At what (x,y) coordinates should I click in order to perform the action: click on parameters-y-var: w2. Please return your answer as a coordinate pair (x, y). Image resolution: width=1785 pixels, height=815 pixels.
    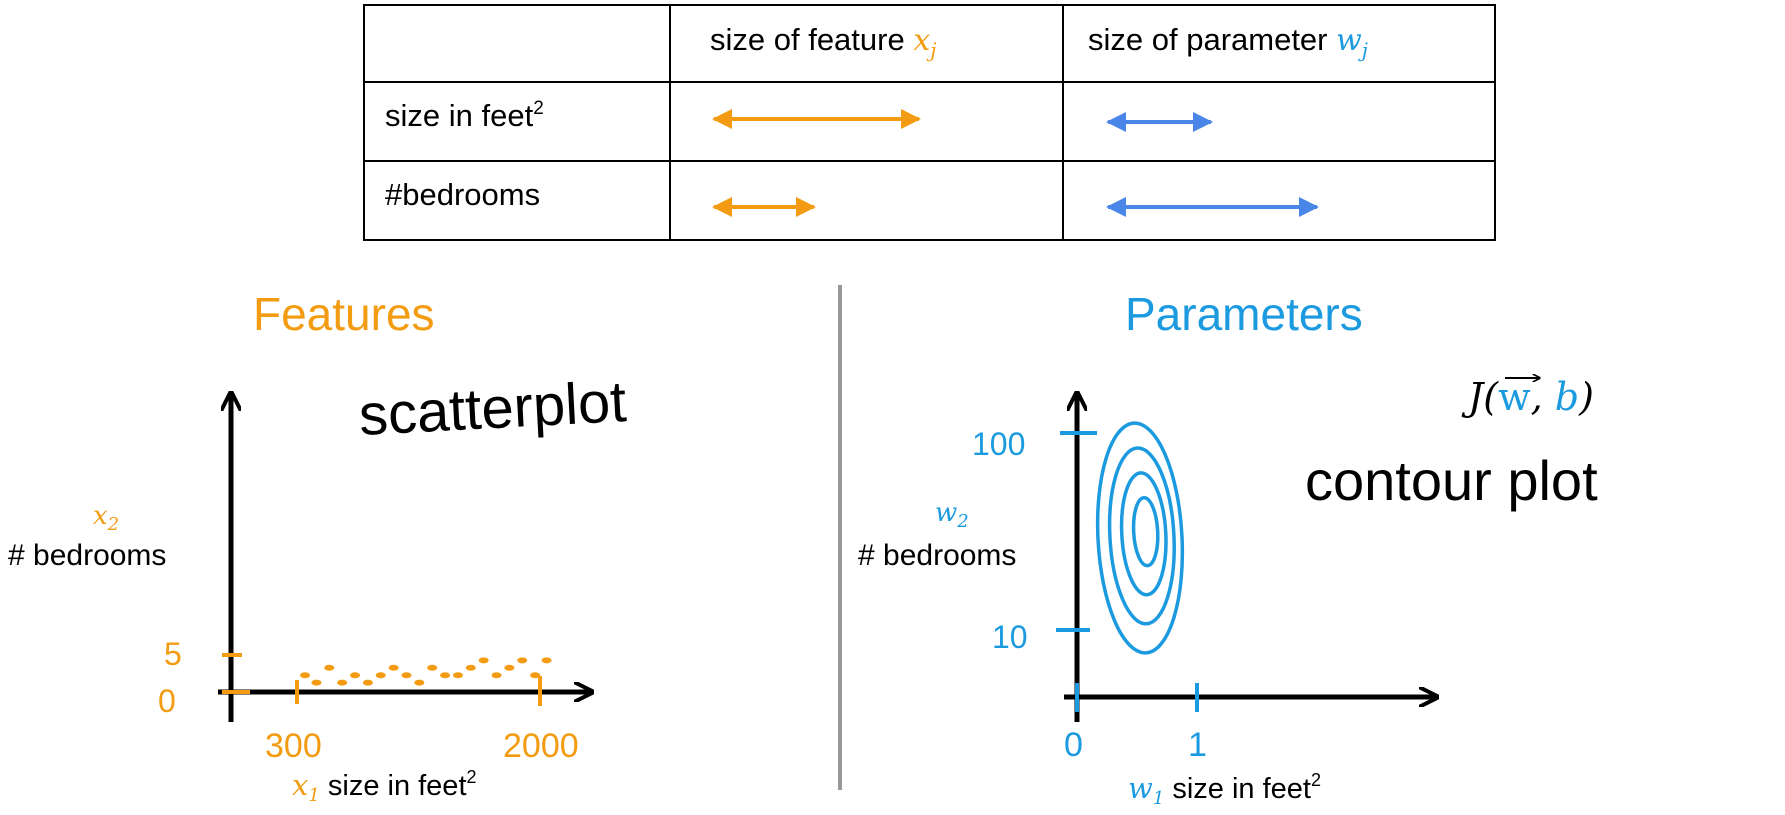
    Looking at the image, I should click on (952, 515).